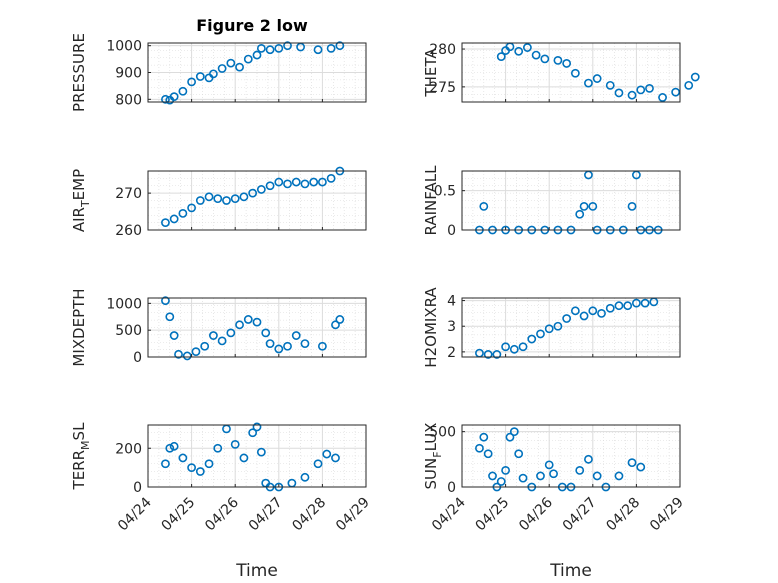  Describe the element at coordinates (128, 100) in the screenshot. I see `y-tick-label: 800` at that location.